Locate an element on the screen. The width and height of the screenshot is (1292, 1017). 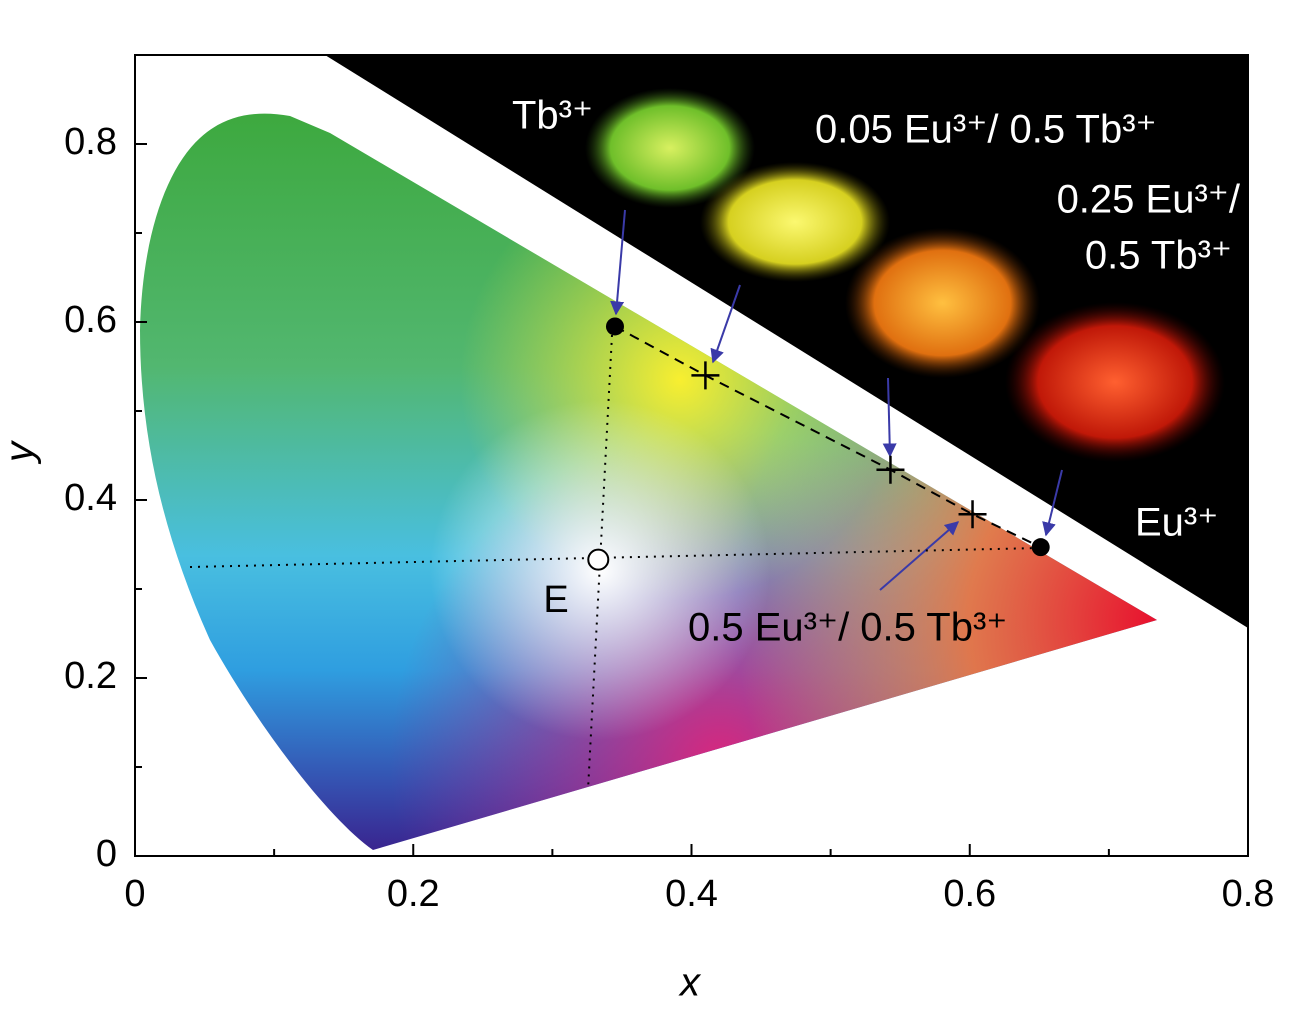
y-tick-label: 0.8 is located at coordinates (90, 142).